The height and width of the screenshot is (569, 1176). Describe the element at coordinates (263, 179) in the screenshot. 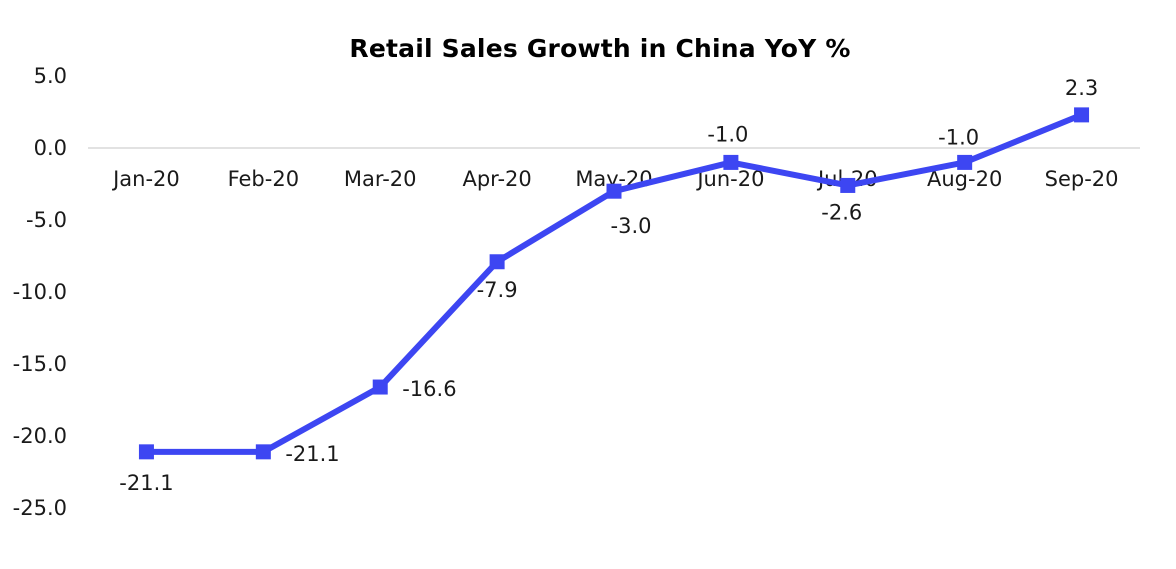

I see `x-category-label: Feb-20` at that location.